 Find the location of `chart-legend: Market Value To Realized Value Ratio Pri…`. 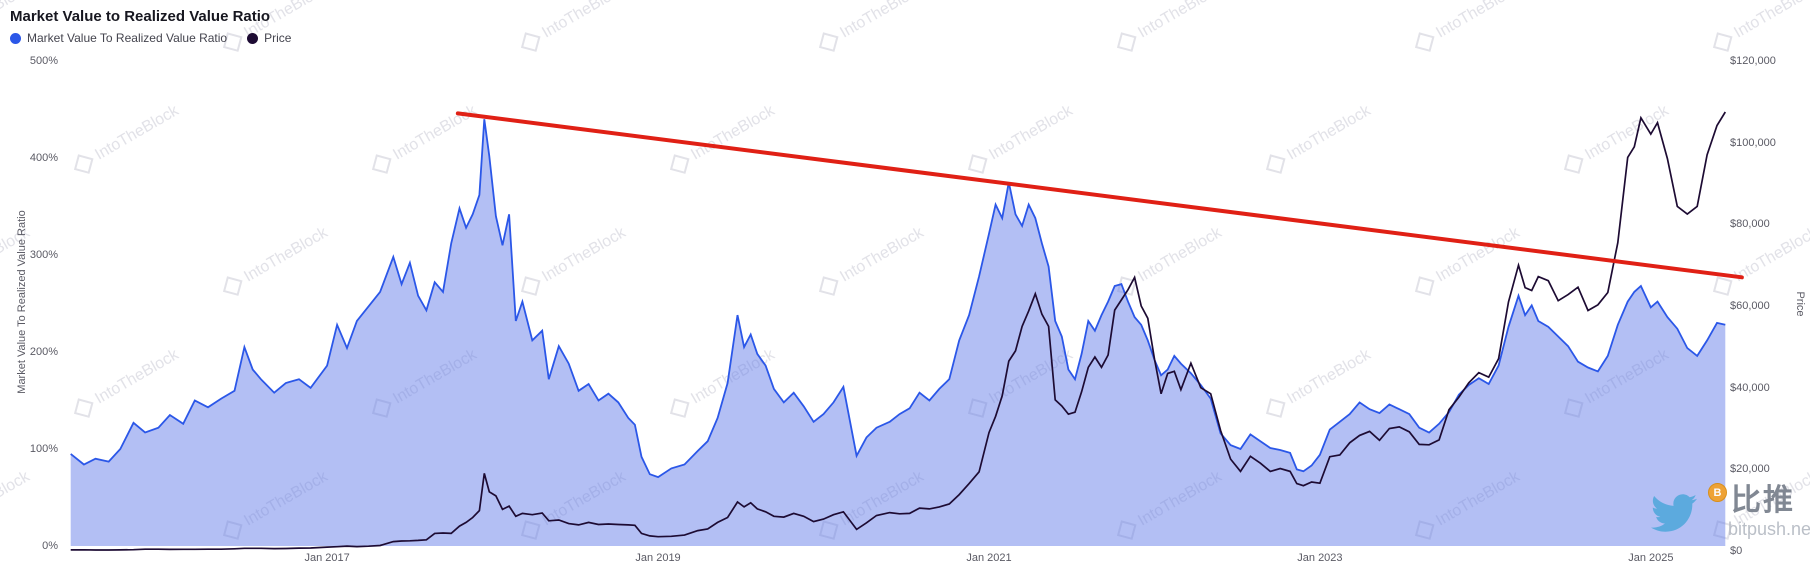

chart-legend: Market Value To Realized Value Ratio Pri… is located at coordinates (150, 38).